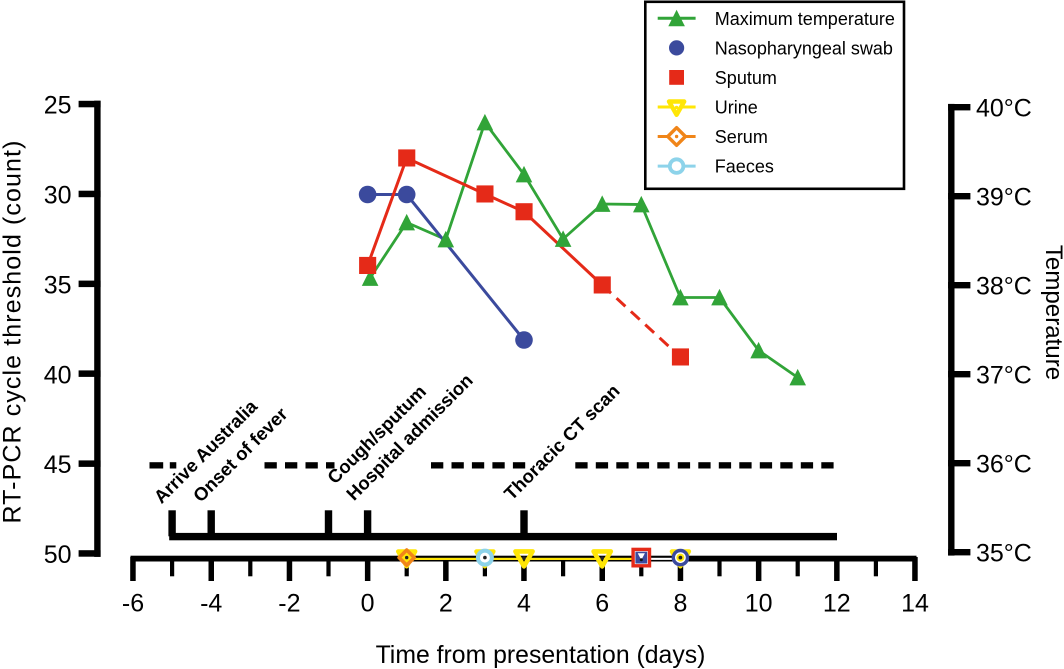 The width and height of the screenshot is (1064, 669). Describe the element at coordinates (741, 137) in the screenshot. I see `svg-text: Serum` at that location.